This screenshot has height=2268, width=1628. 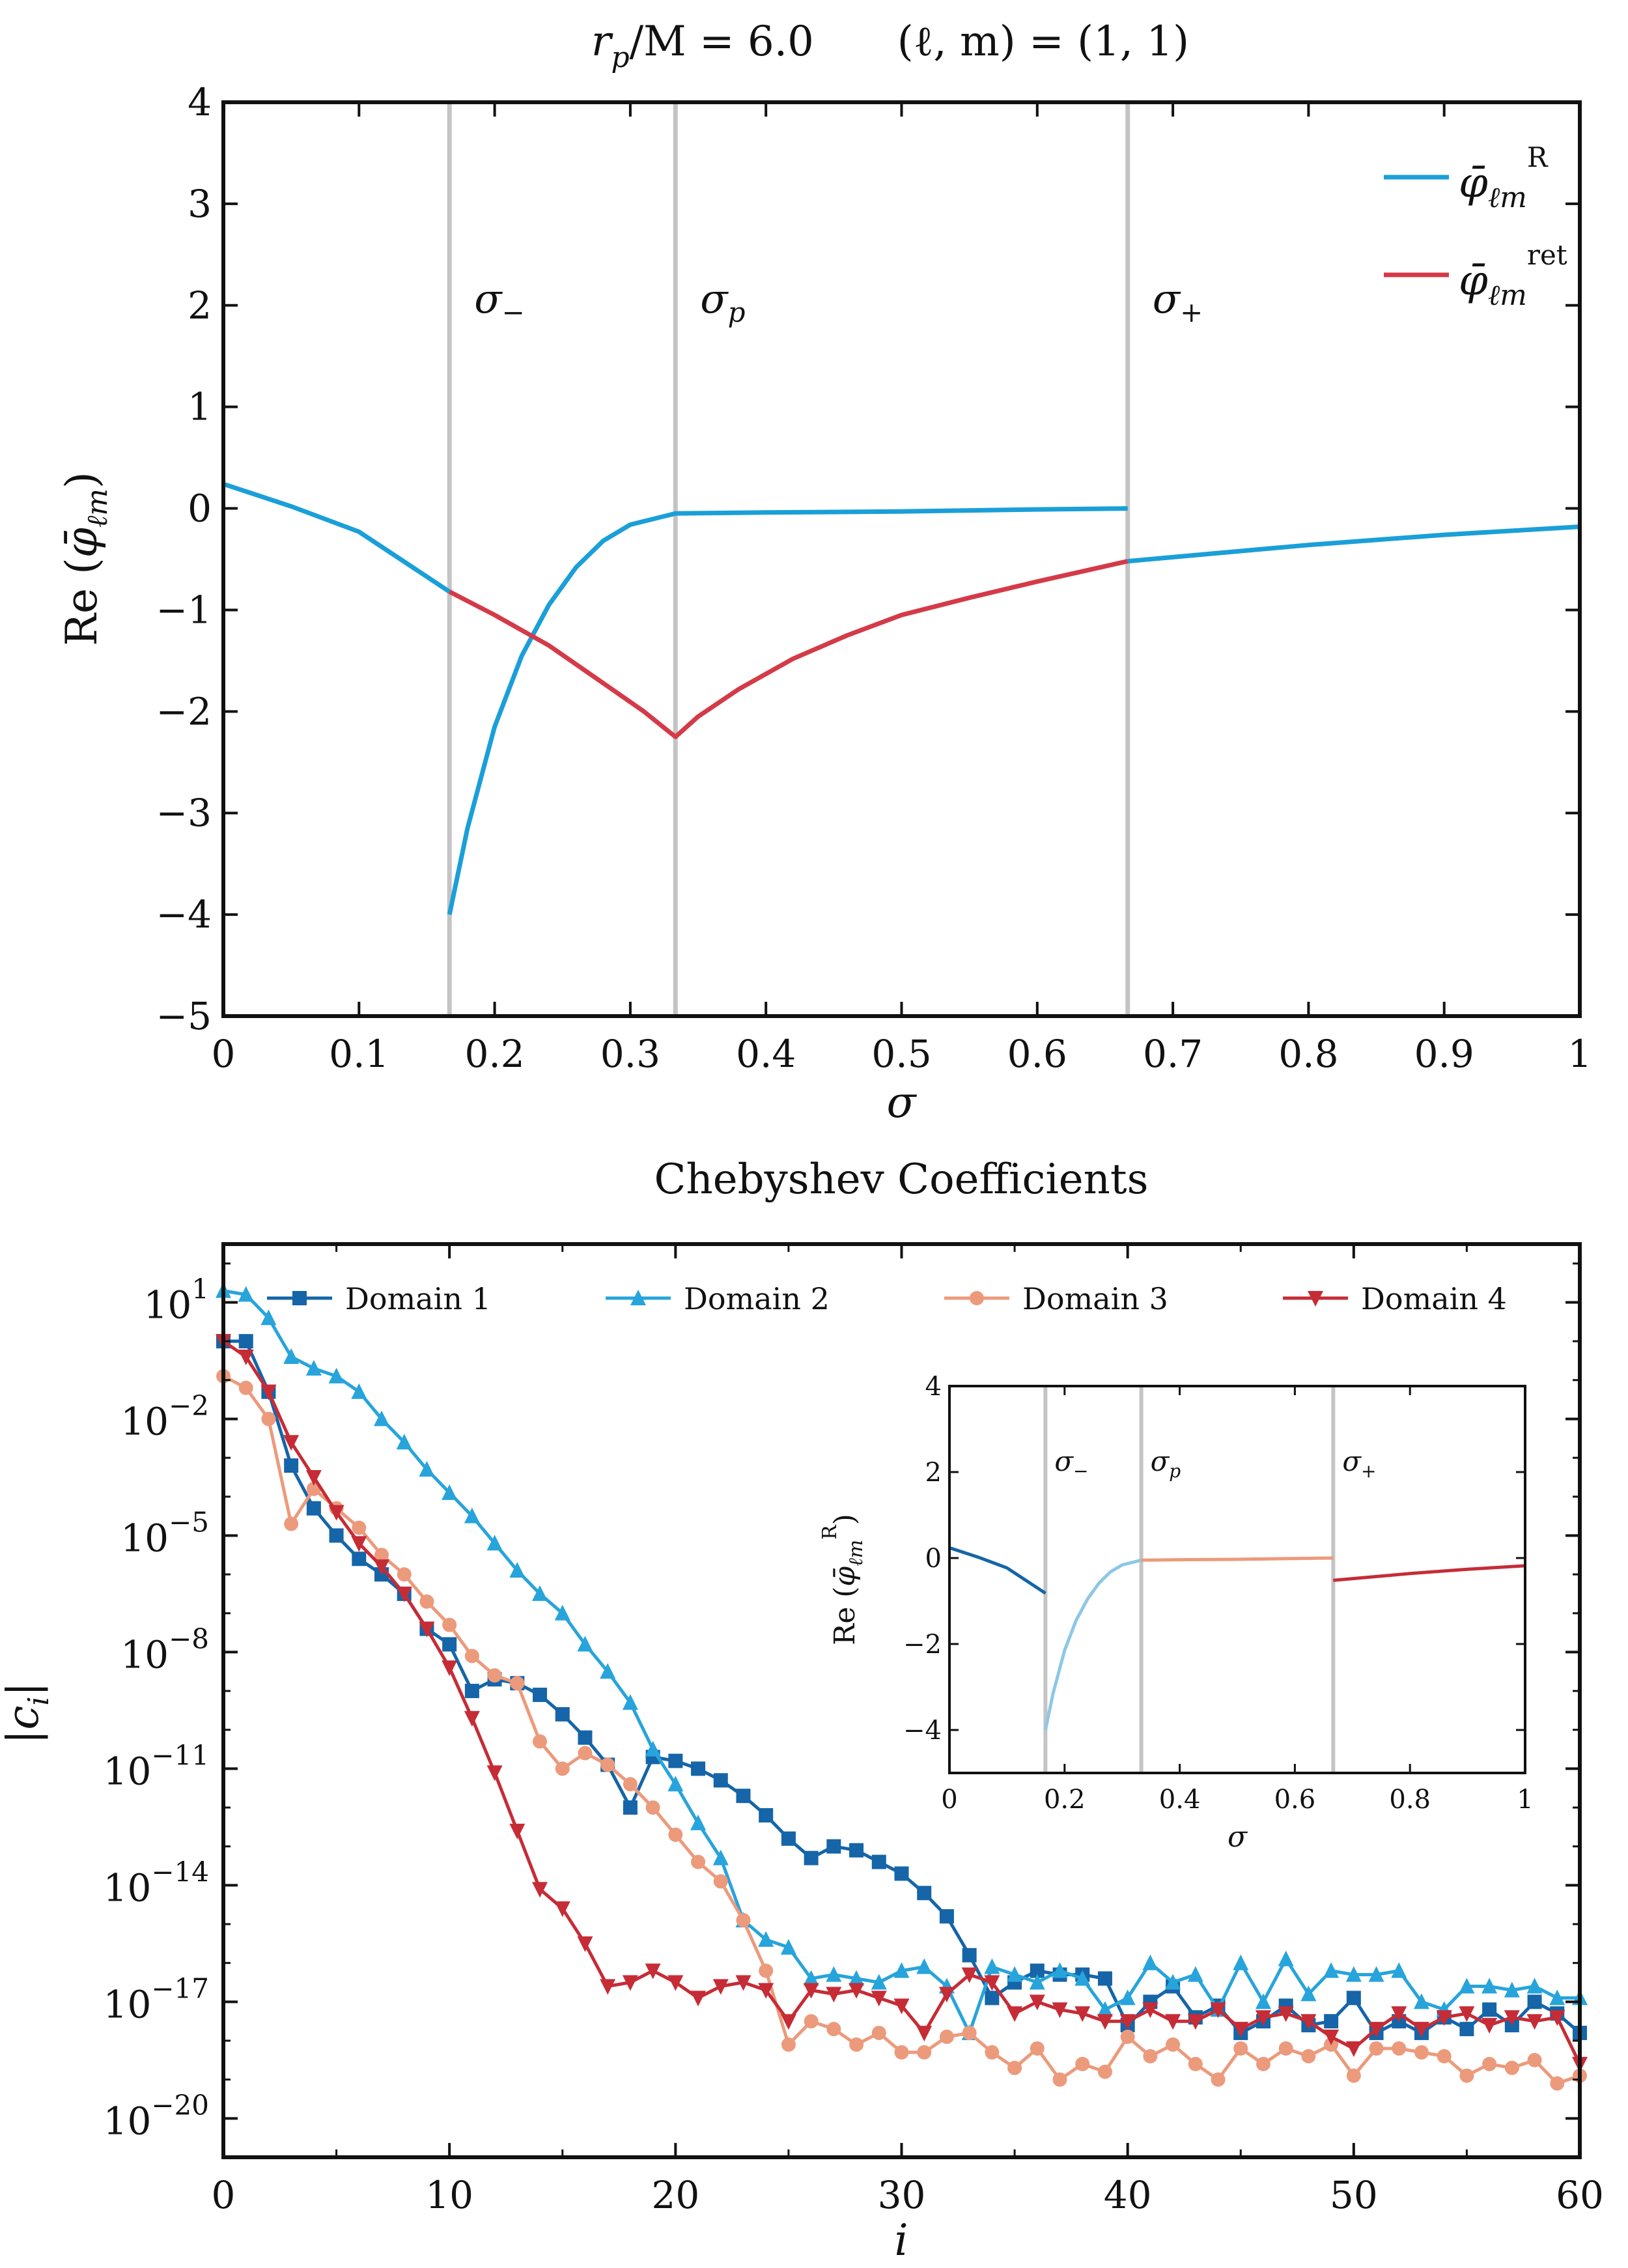 I want to click on y-tick-label: 10−11, so click(x=157, y=1766).